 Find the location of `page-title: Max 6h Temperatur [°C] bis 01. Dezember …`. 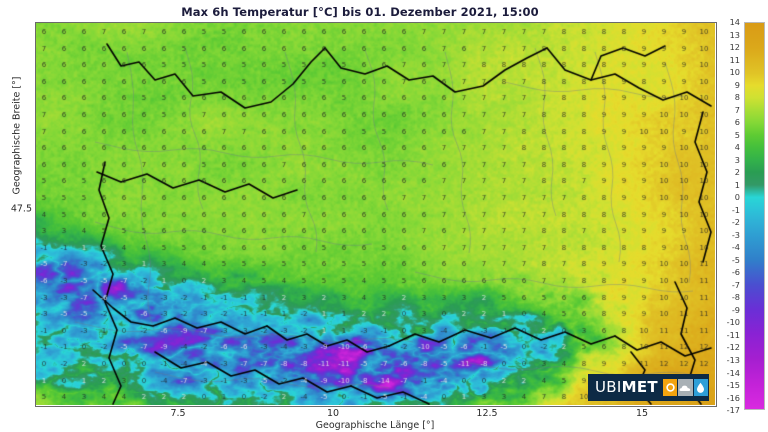

page-title: Max 6h Temperatur [°C] bis 01. Dezember … is located at coordinates (360, 12).